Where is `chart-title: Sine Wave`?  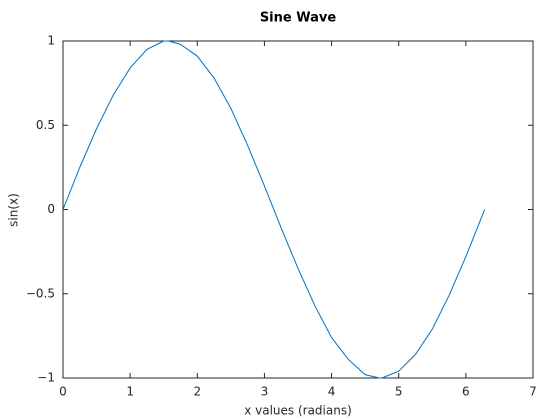
chart-title: Sine Wave is located at coordinates (298, 18).